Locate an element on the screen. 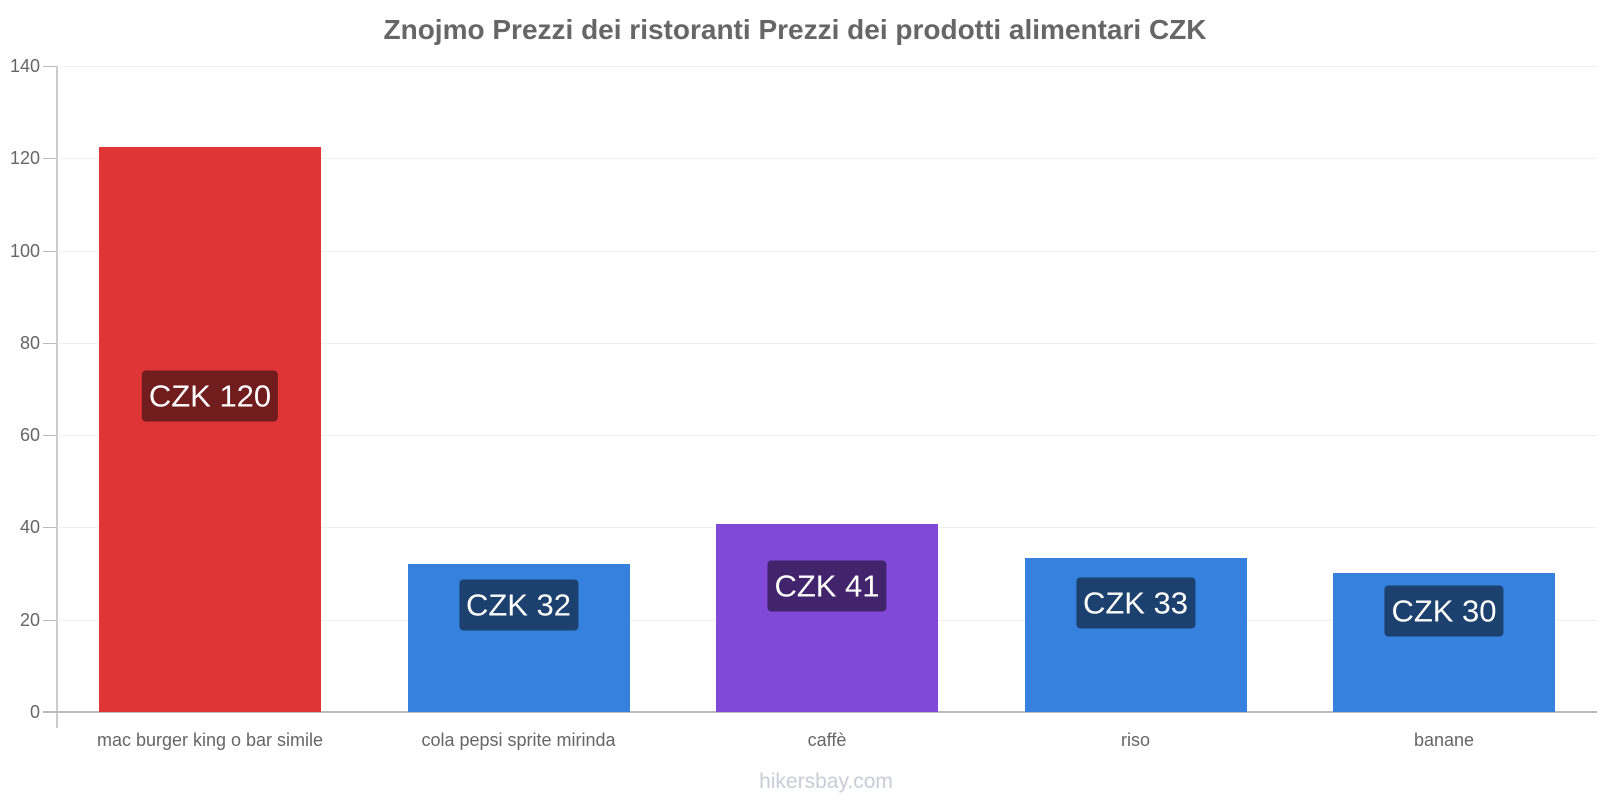 This screenshot has width=1600, height=800. watermark: hikersbay.com is located at coordinates (826, 781).